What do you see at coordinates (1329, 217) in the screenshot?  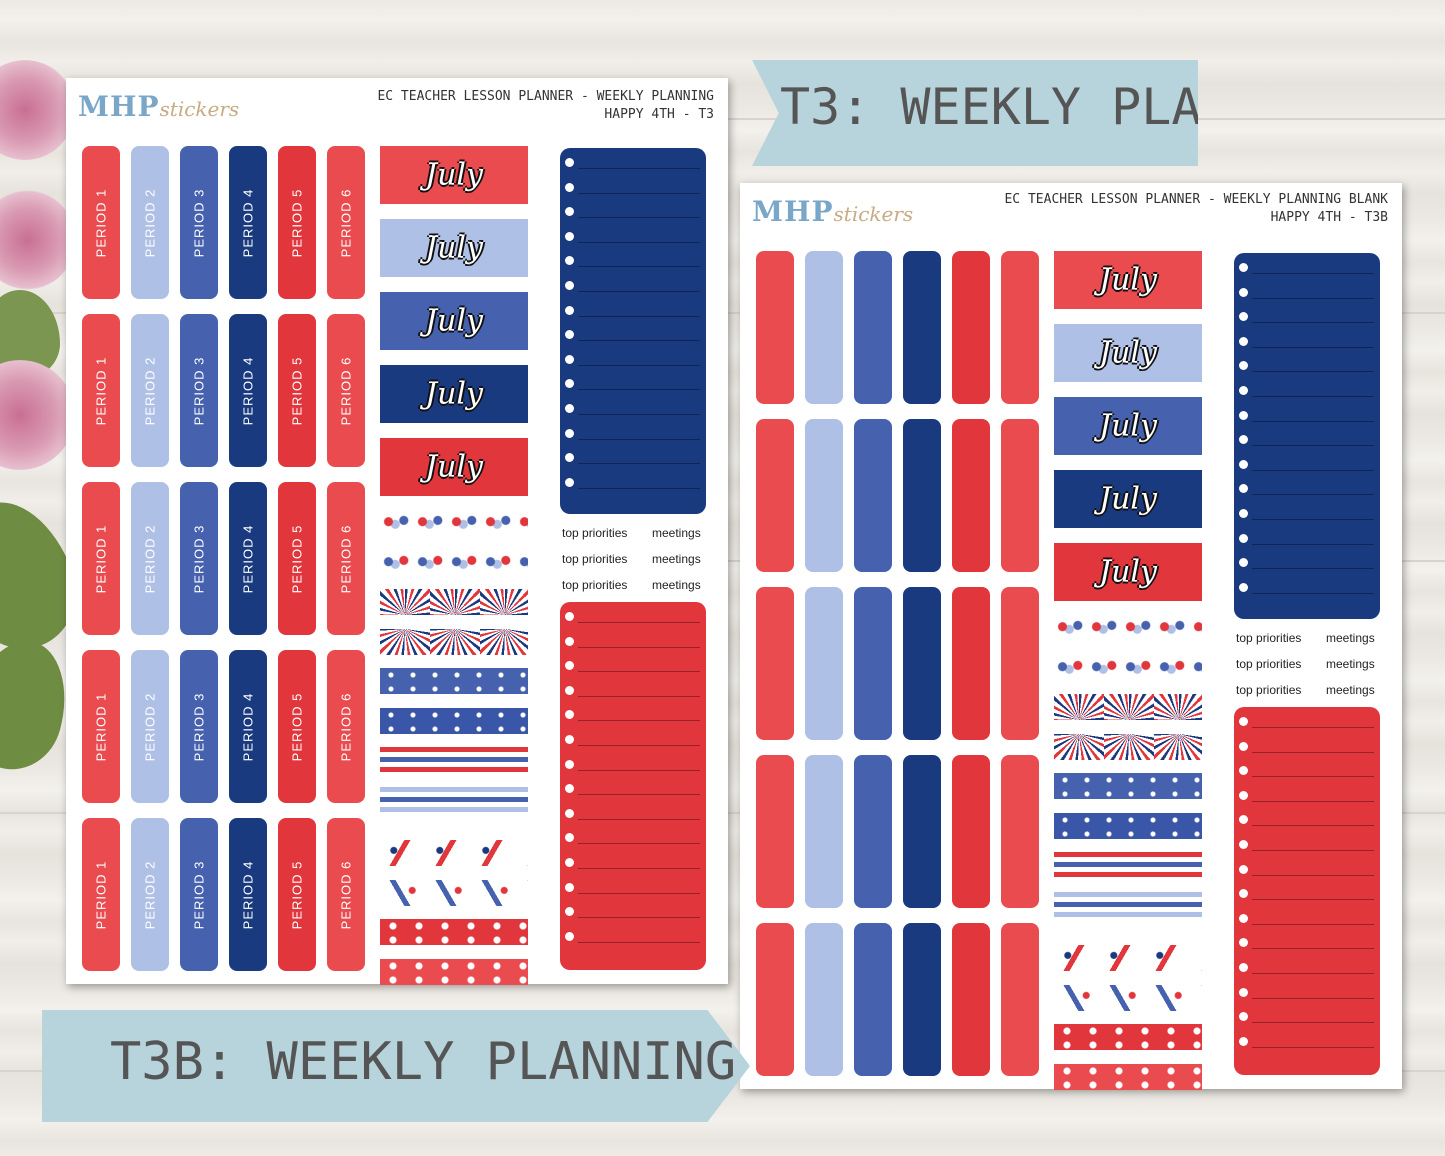 I see `sheet-subtitle: HAPPY 4TH - T3B` at bounding box center [1329, 217].